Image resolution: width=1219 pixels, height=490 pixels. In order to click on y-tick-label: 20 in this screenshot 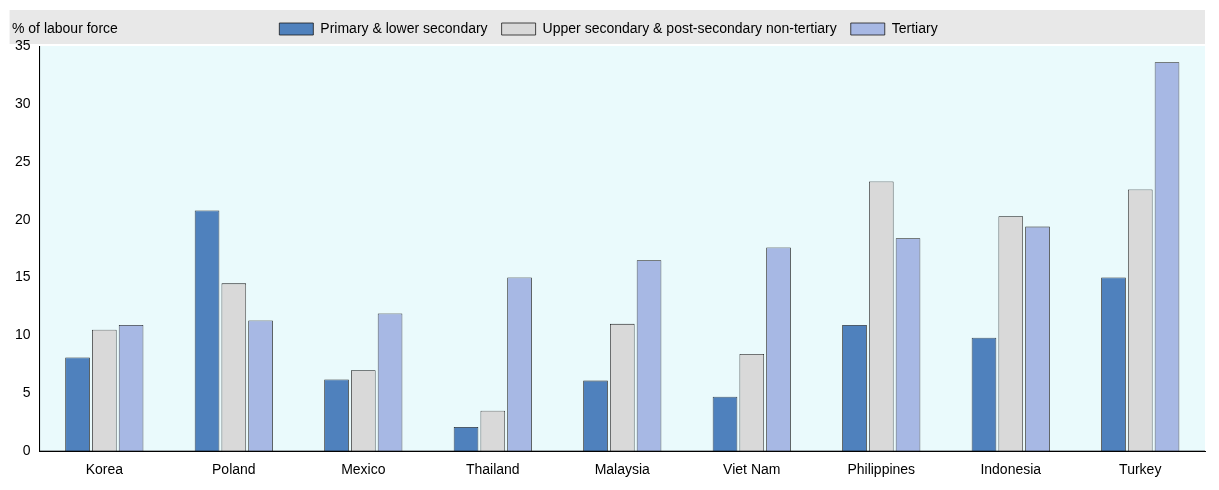, I will do `click(22, 218)`.